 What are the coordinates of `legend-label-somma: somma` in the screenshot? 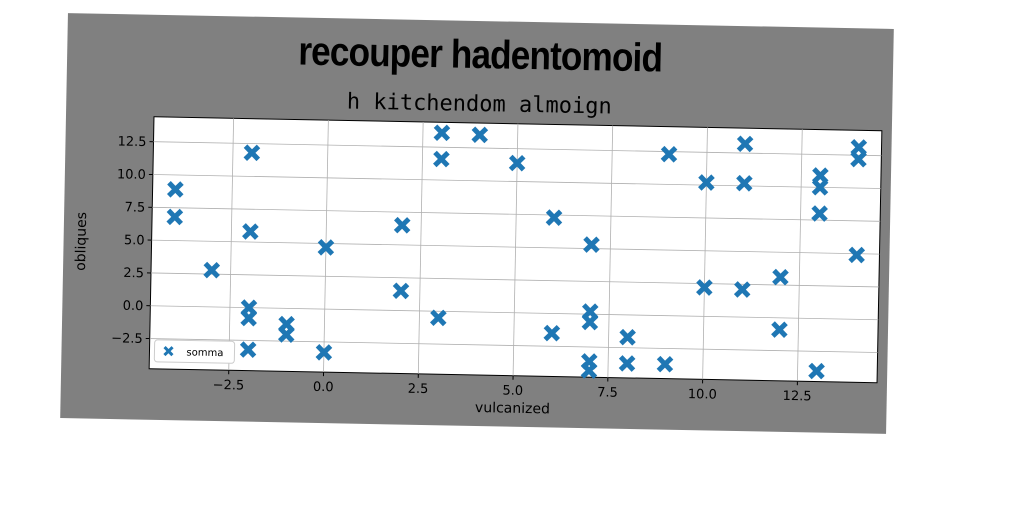 It's located at (204, 353).